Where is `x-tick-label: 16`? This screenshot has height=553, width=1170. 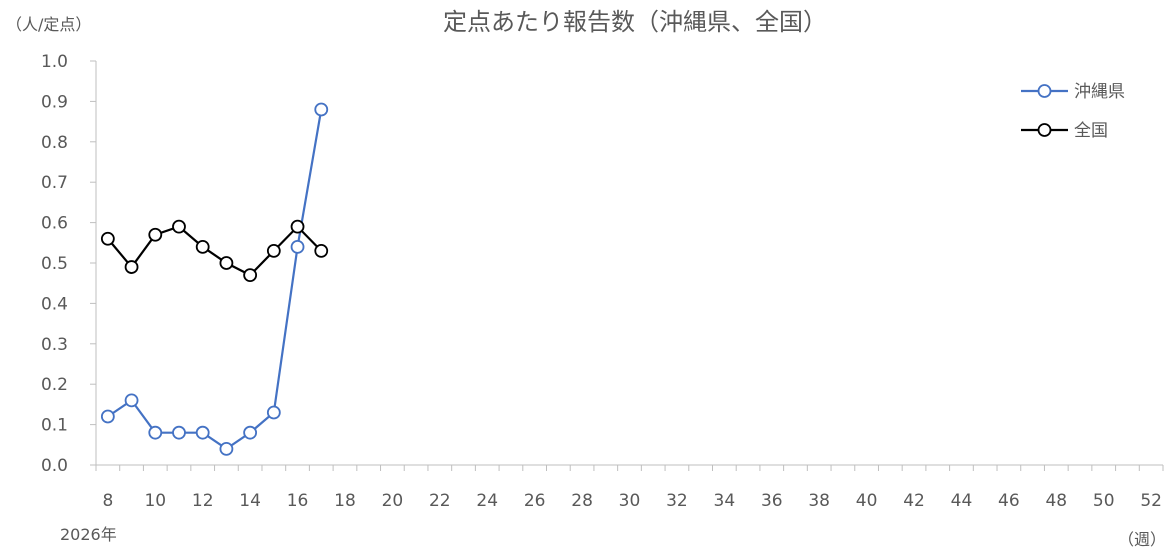 x-tick-label: 16 is located at coordinates (298, 501).